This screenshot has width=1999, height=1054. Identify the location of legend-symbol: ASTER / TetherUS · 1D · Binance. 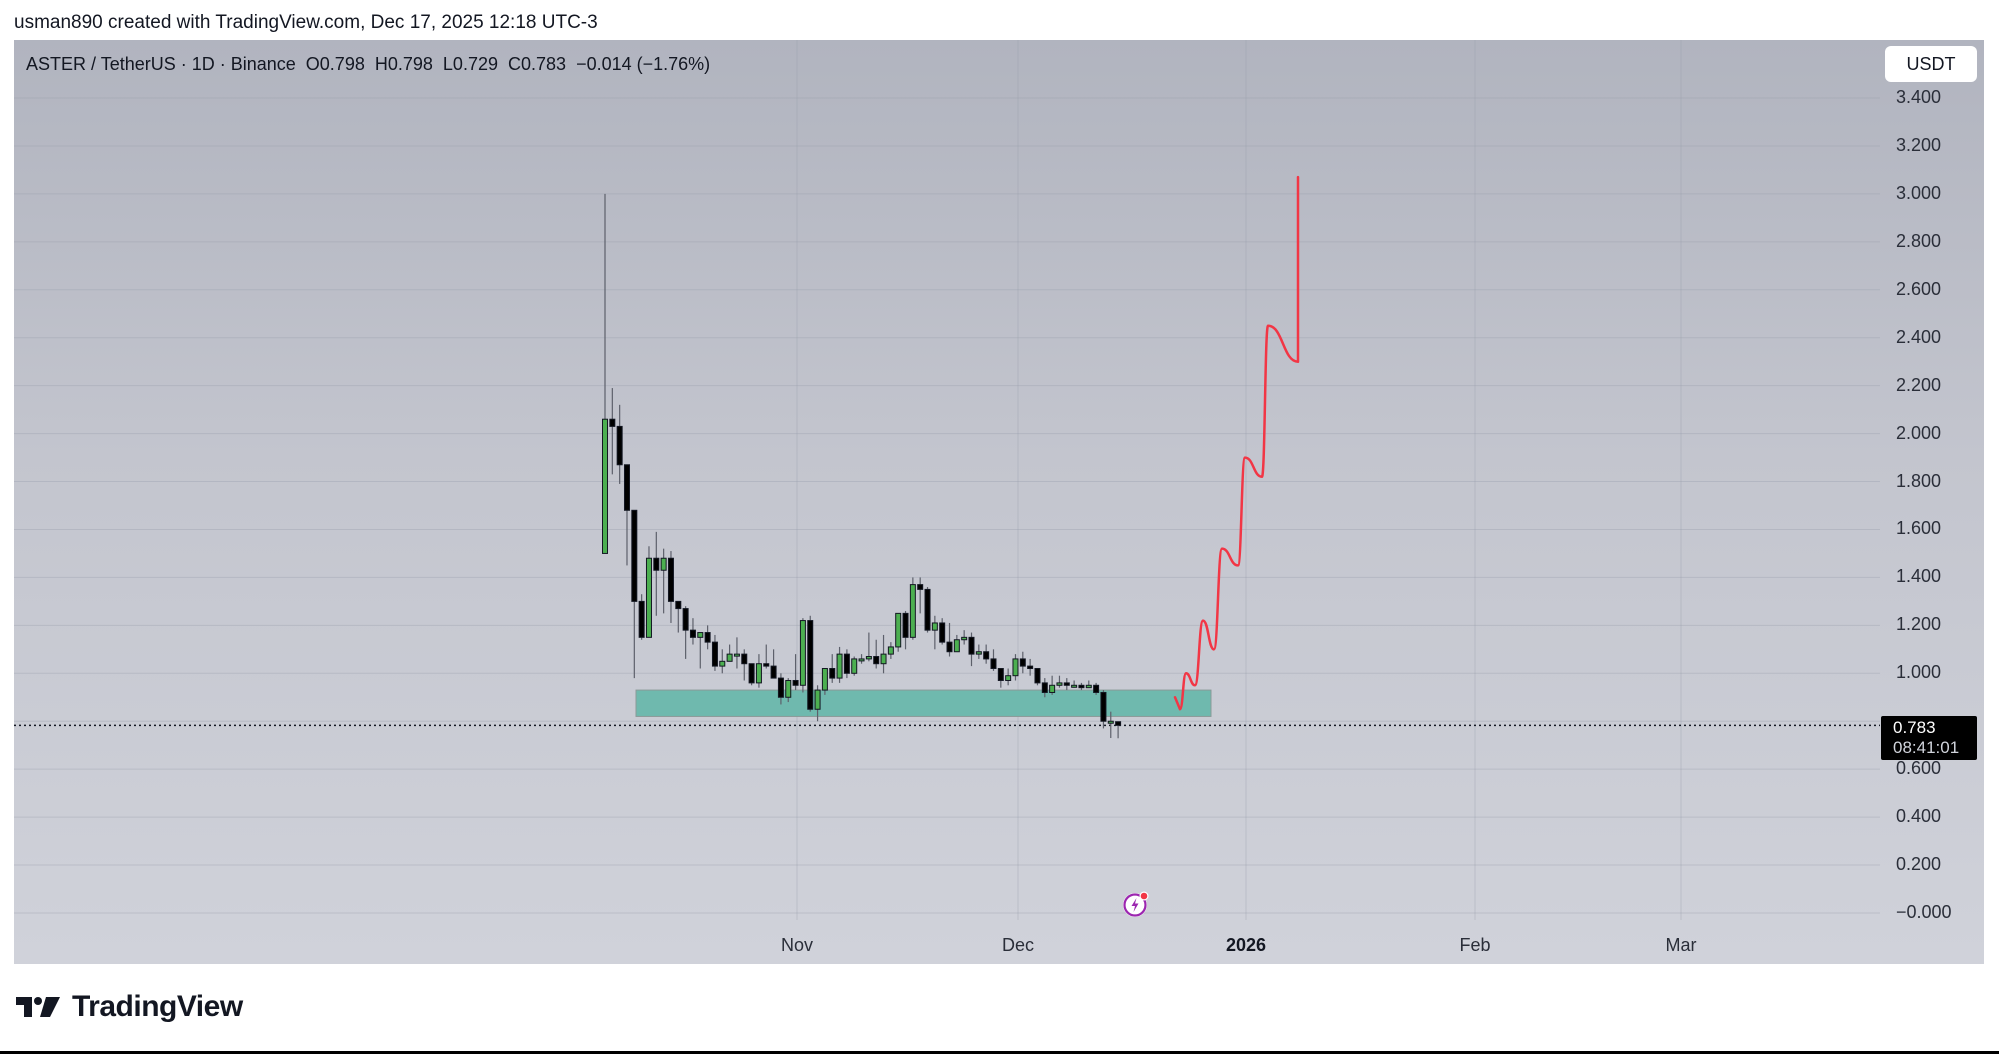
(161, 64).